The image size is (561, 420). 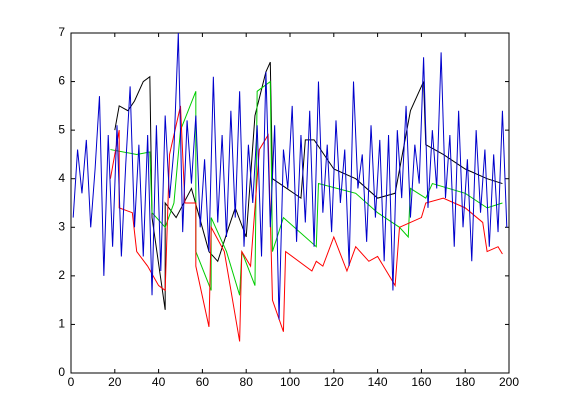 What do you see at coordinates (334, 382) in the screenshot?
I see `x-tick-label: 120` at bounding box center [334, 382].